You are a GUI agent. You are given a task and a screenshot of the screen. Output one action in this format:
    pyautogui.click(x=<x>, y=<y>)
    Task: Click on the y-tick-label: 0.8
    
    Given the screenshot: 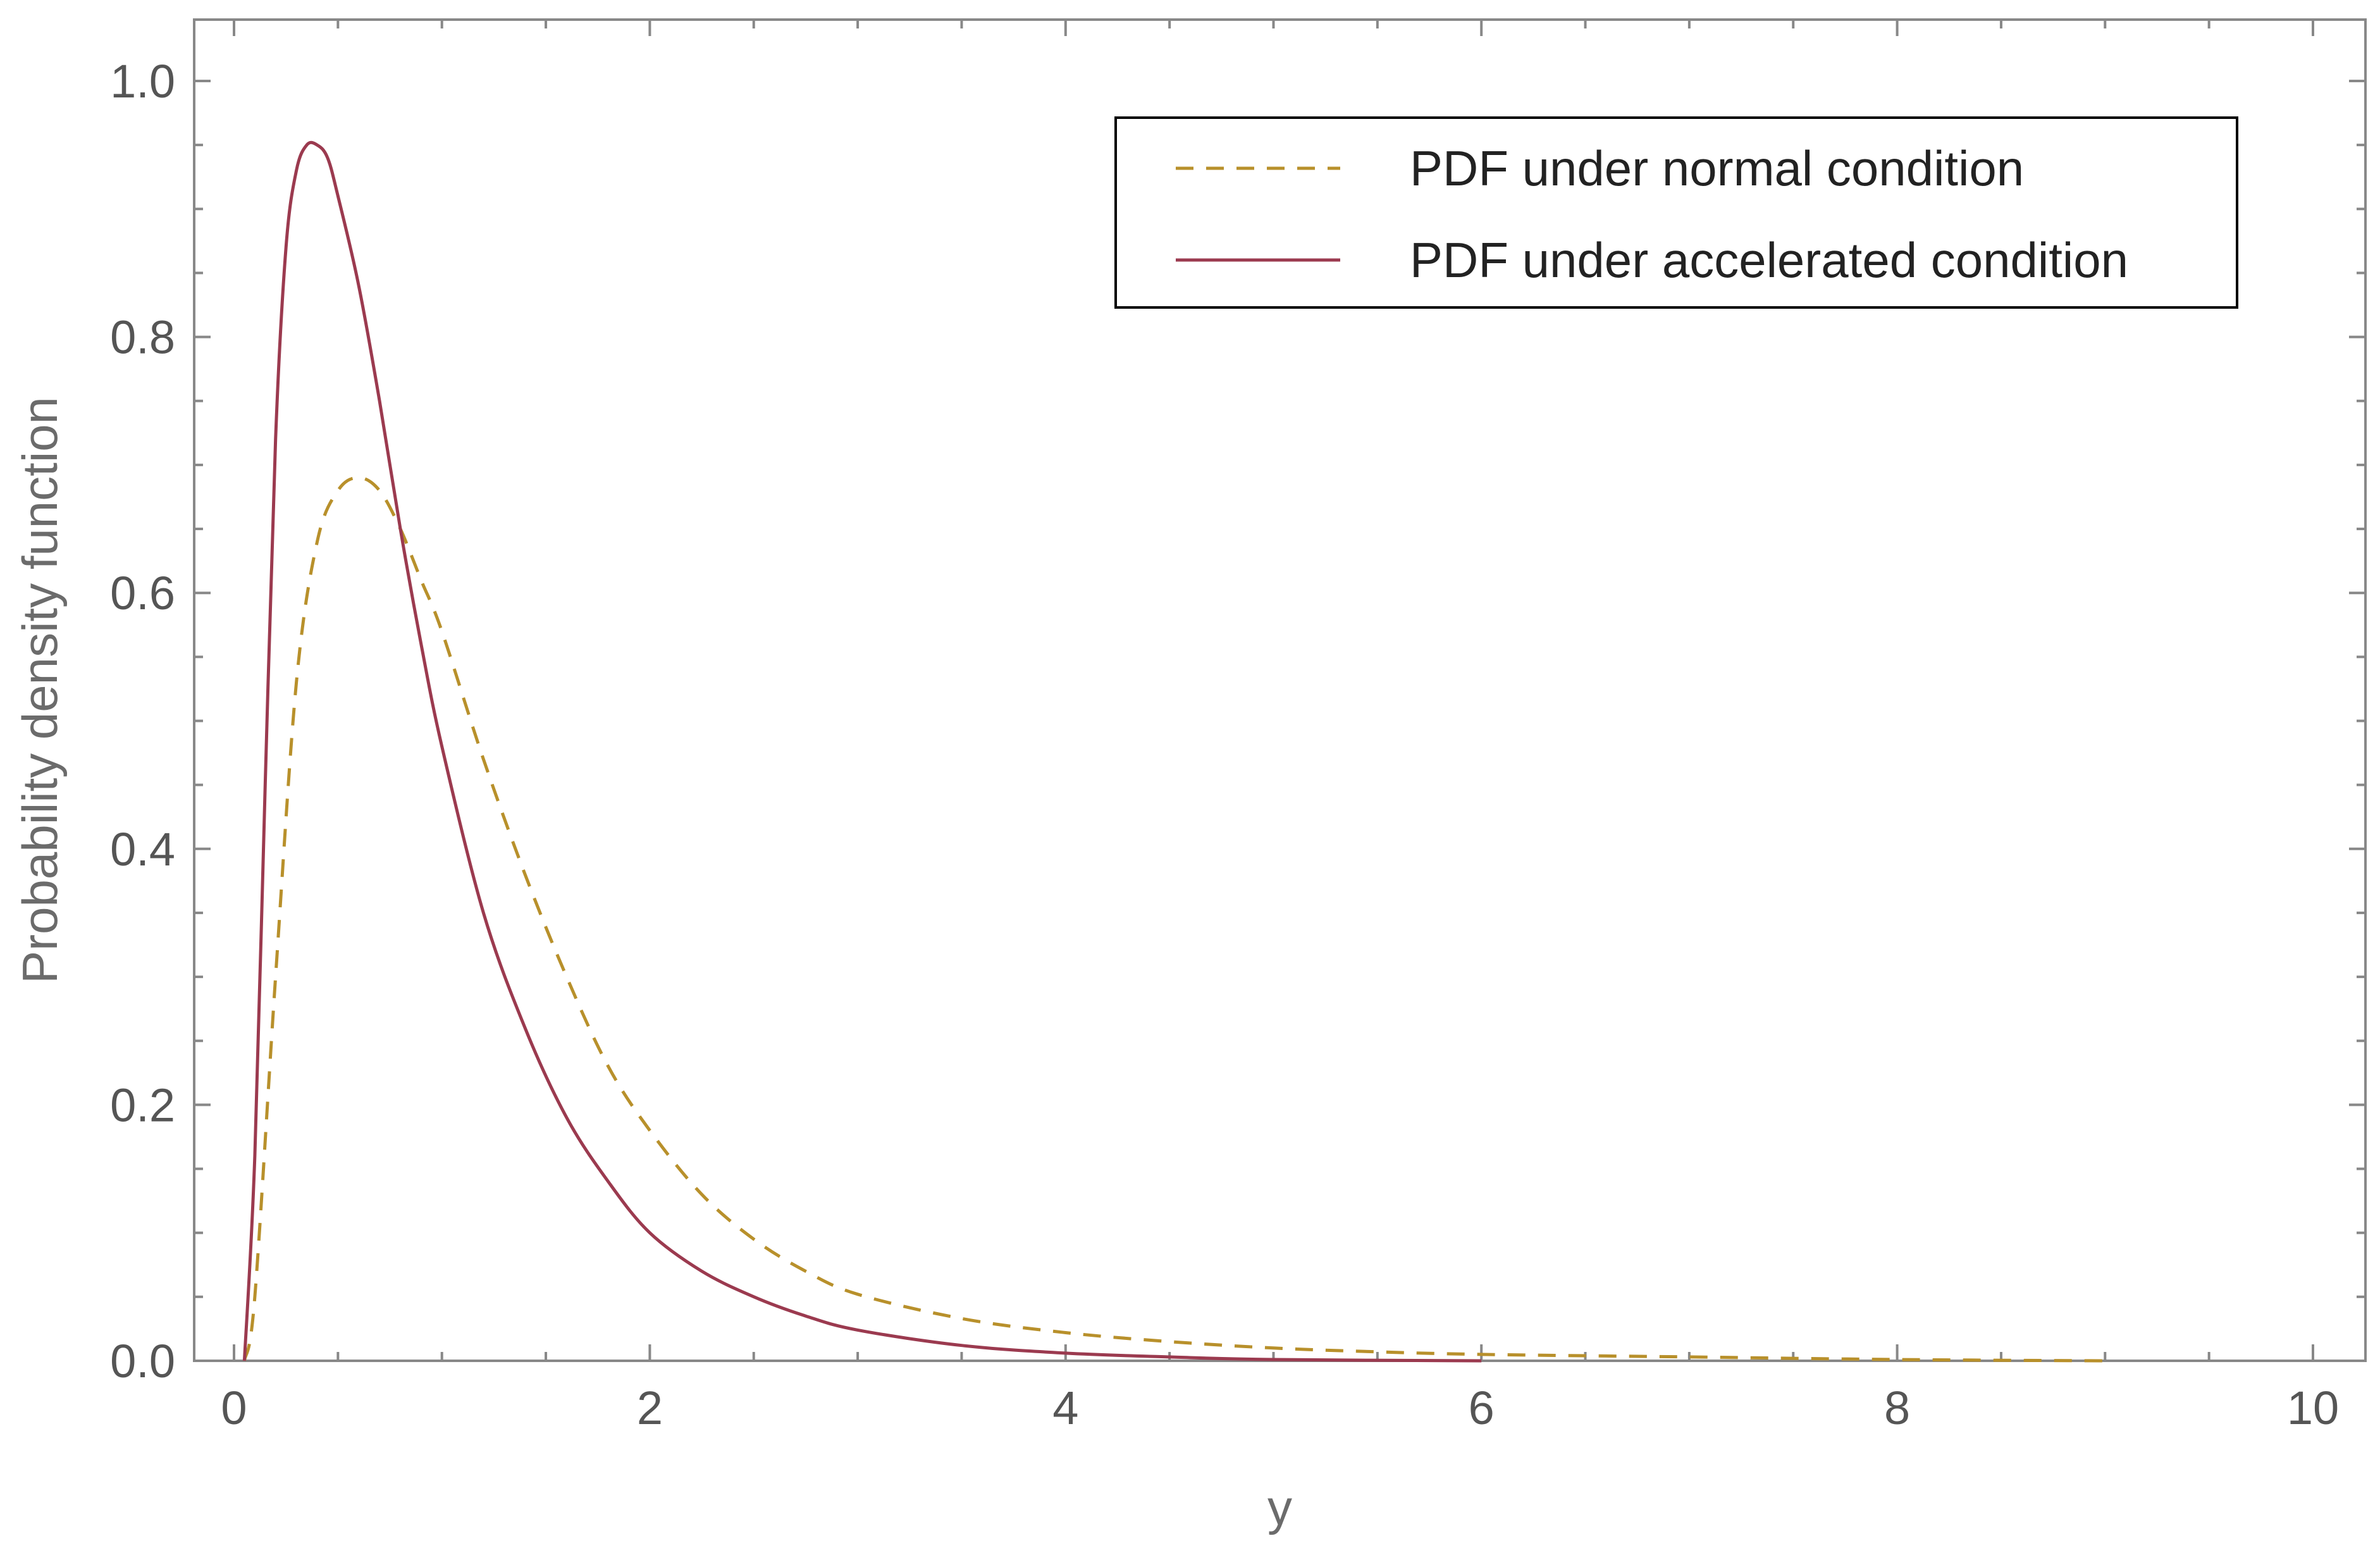 What is the action you would take?
    pyautogui.click(x=142, y=337)
    